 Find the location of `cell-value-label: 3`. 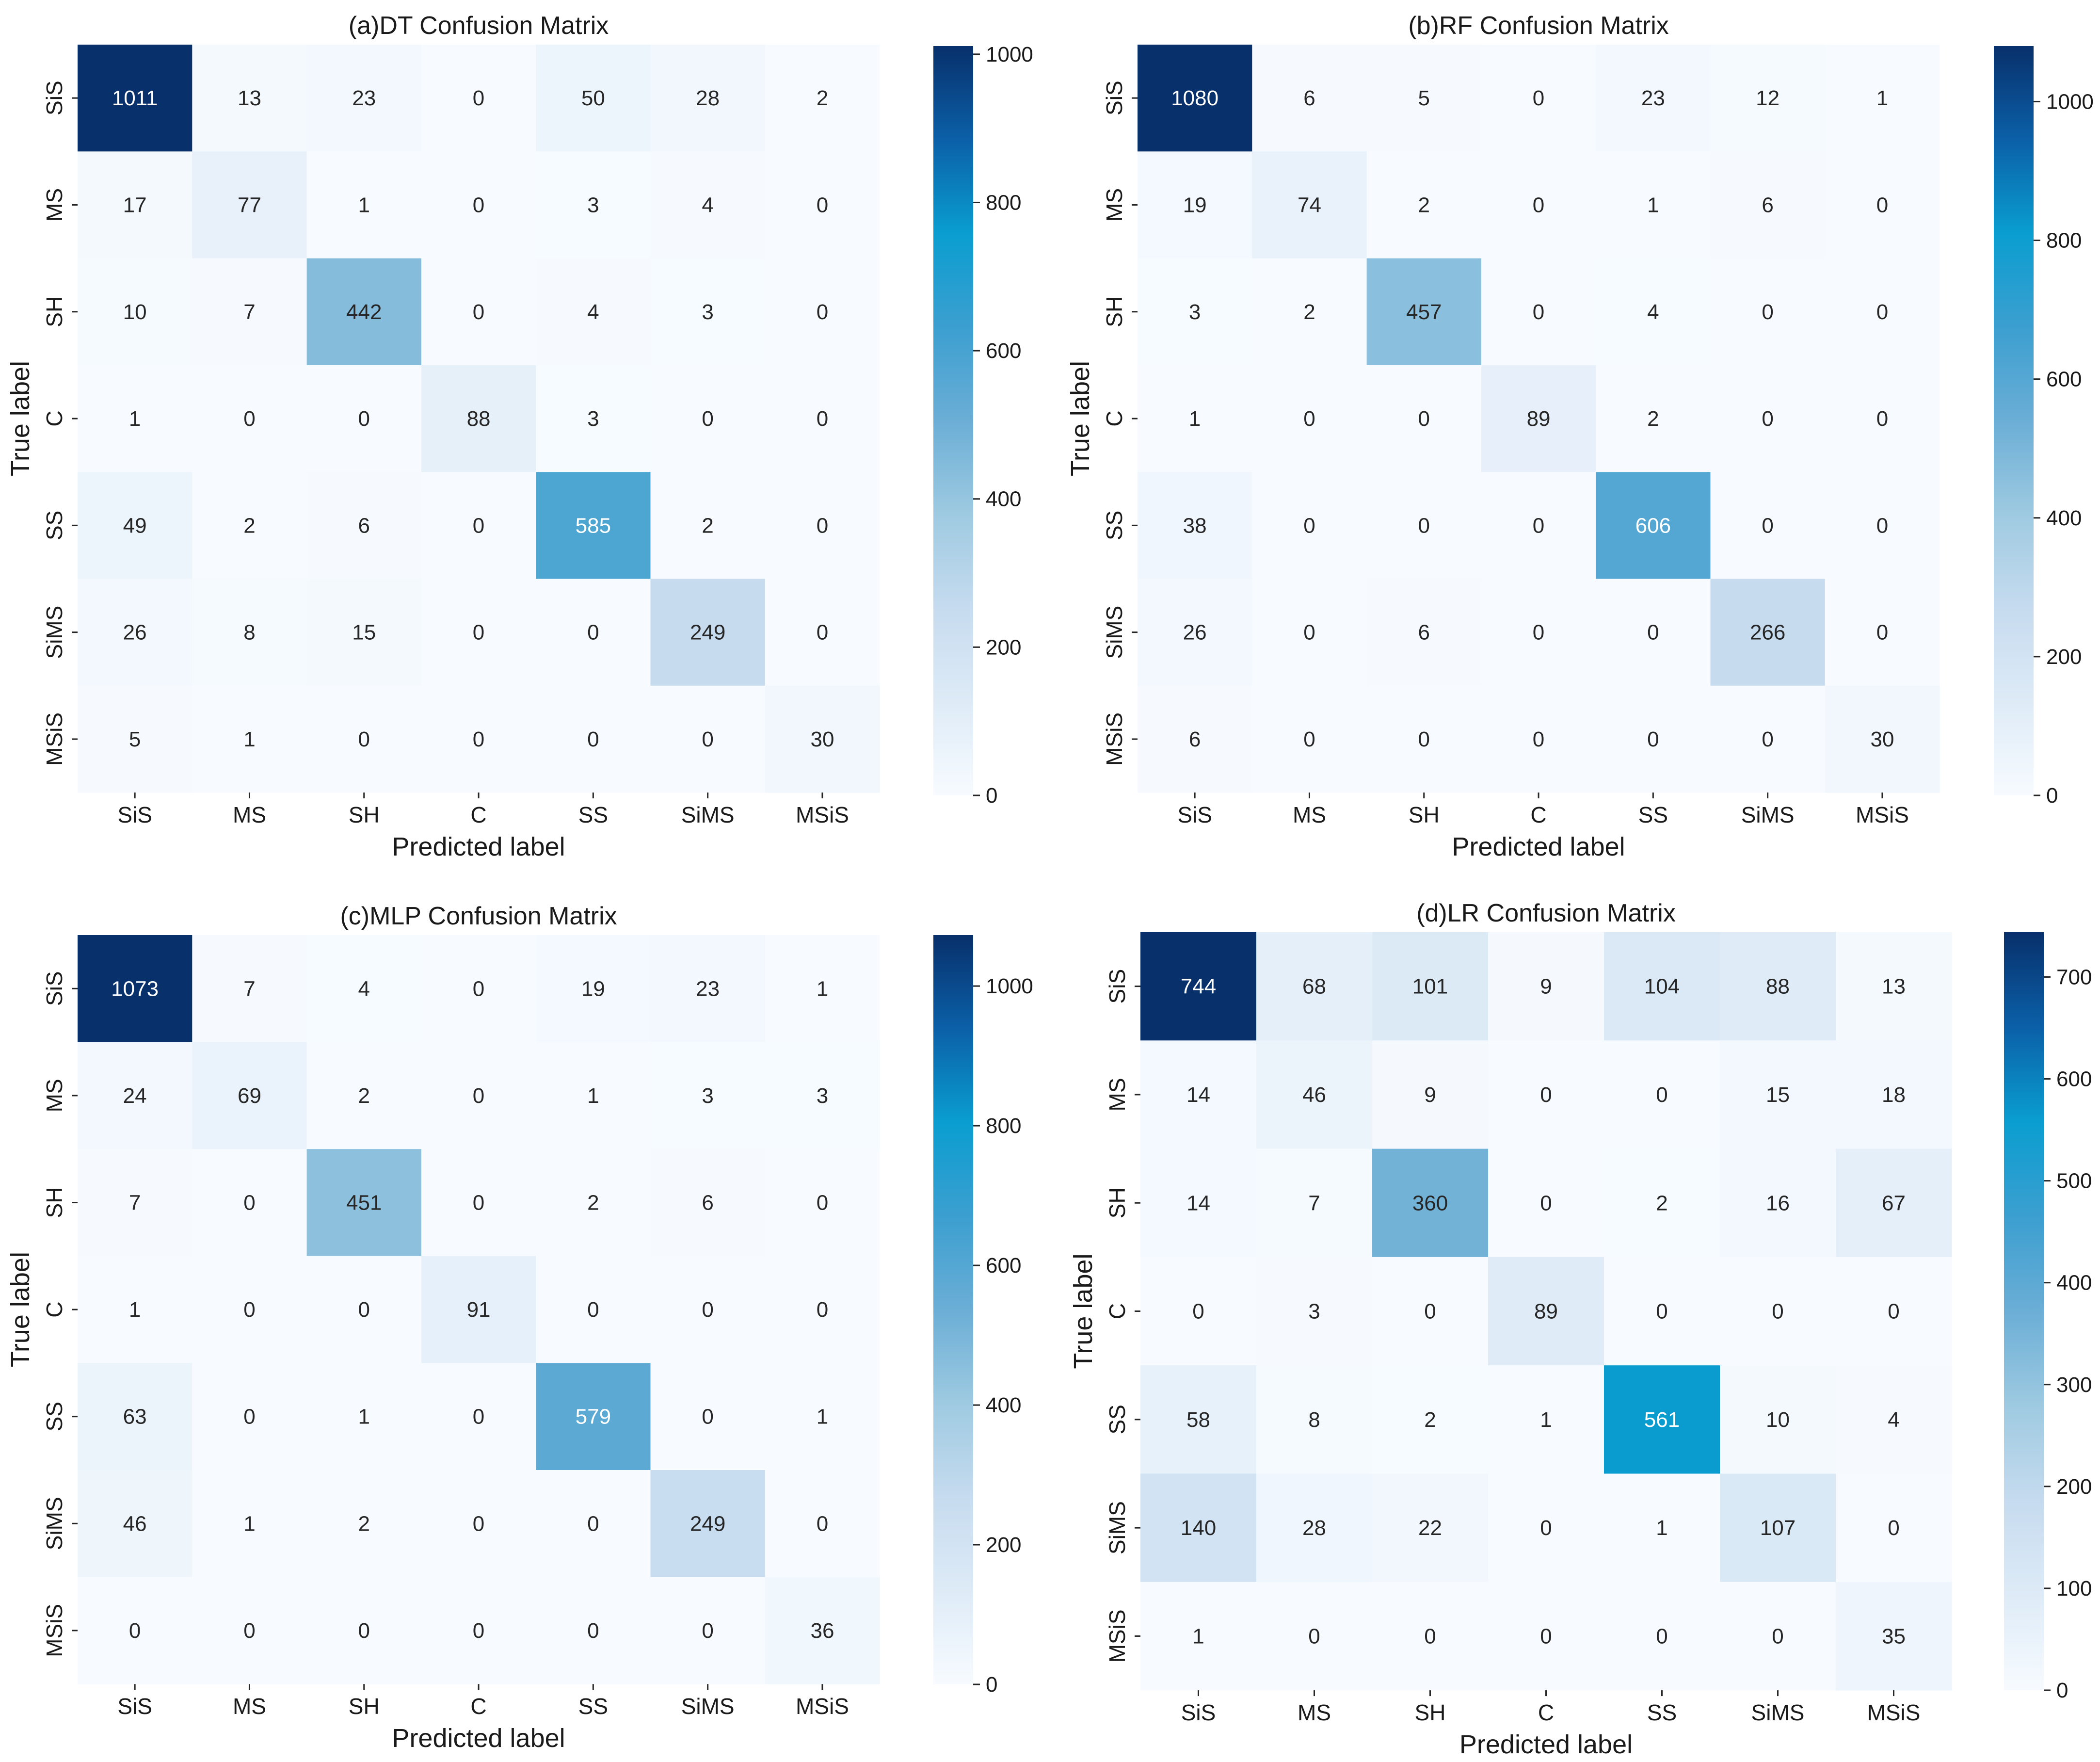

cell-value-label: 3 is located at coordinates (707, 1096).